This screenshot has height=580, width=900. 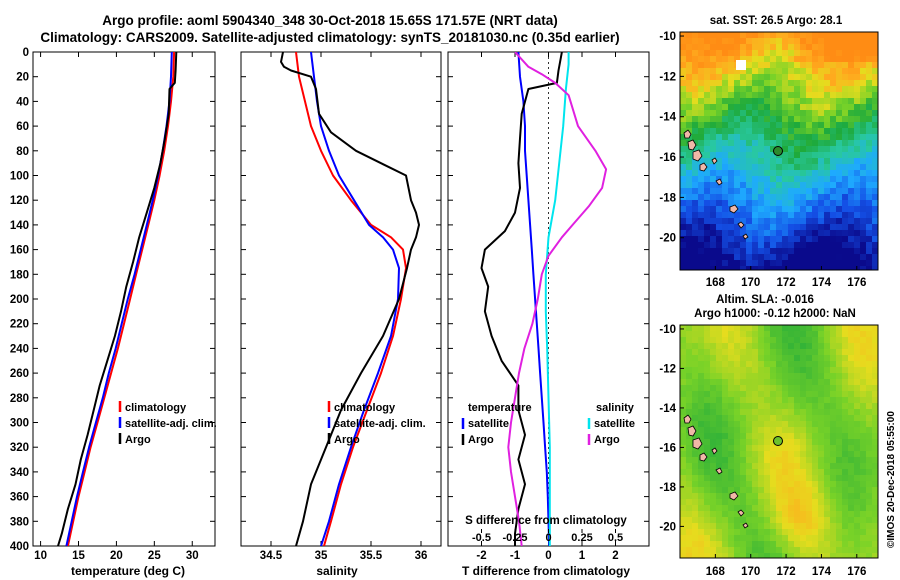 I want to click on map-y-tick-label: -12, so click(x=667, y=369).